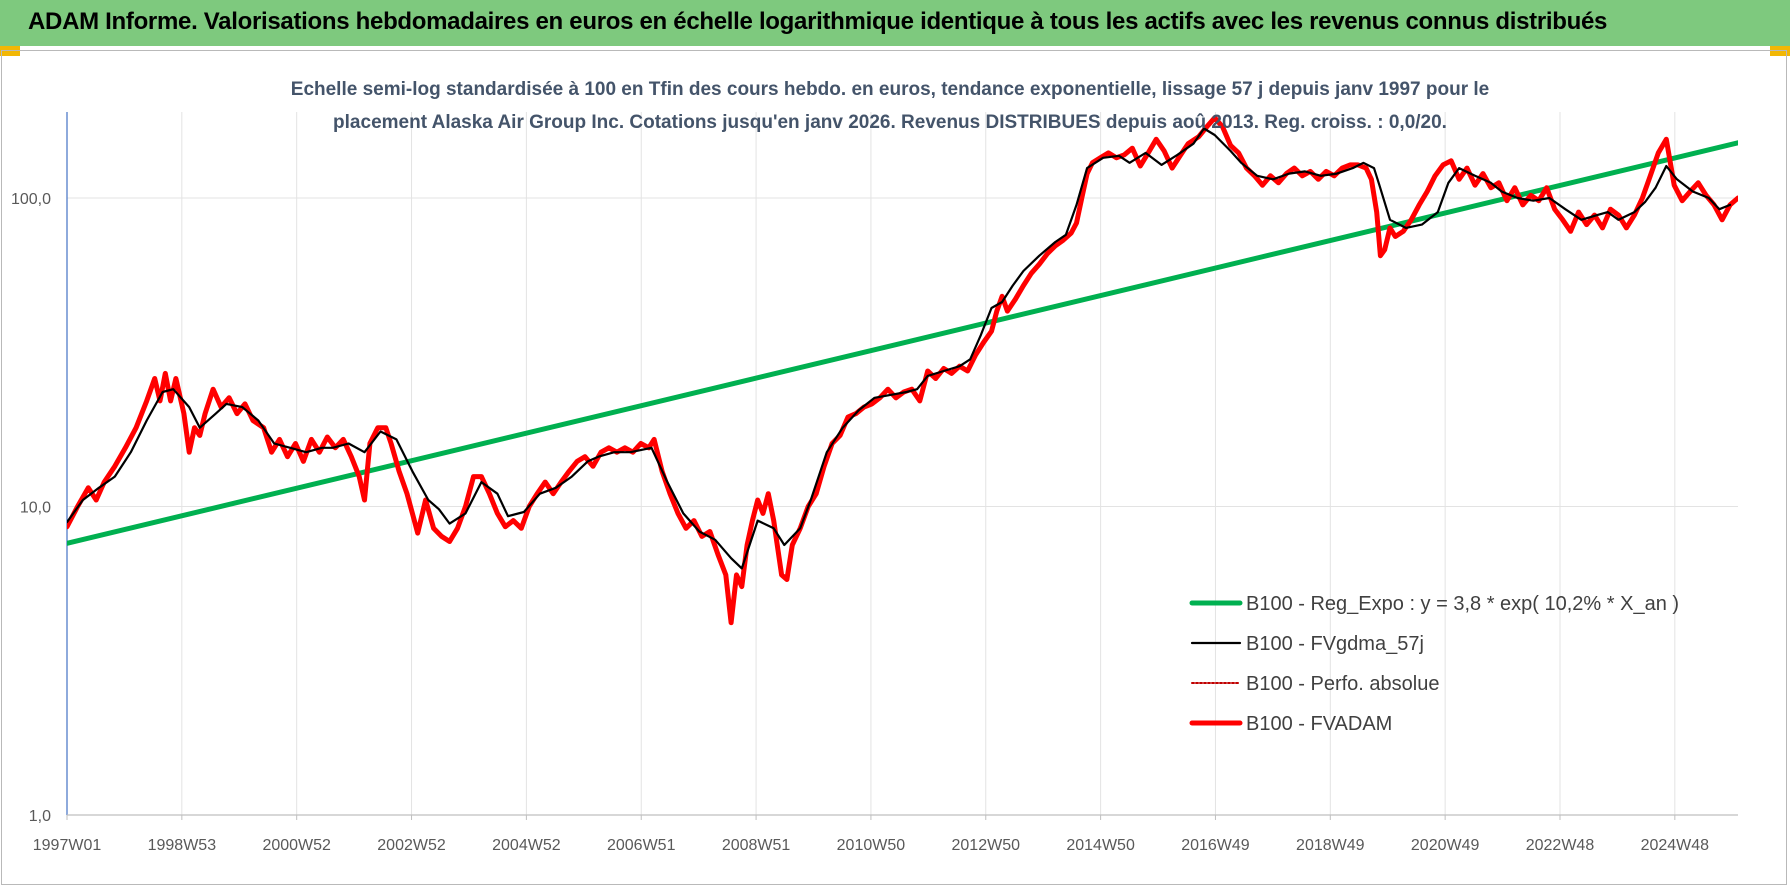 Image resolution: width=1790 pixels, height=888 pixels. Describe the element at coordinates (1342, 684) in the screenshot. I see `legend-label: B100 - Perfo. absolue` at that location.